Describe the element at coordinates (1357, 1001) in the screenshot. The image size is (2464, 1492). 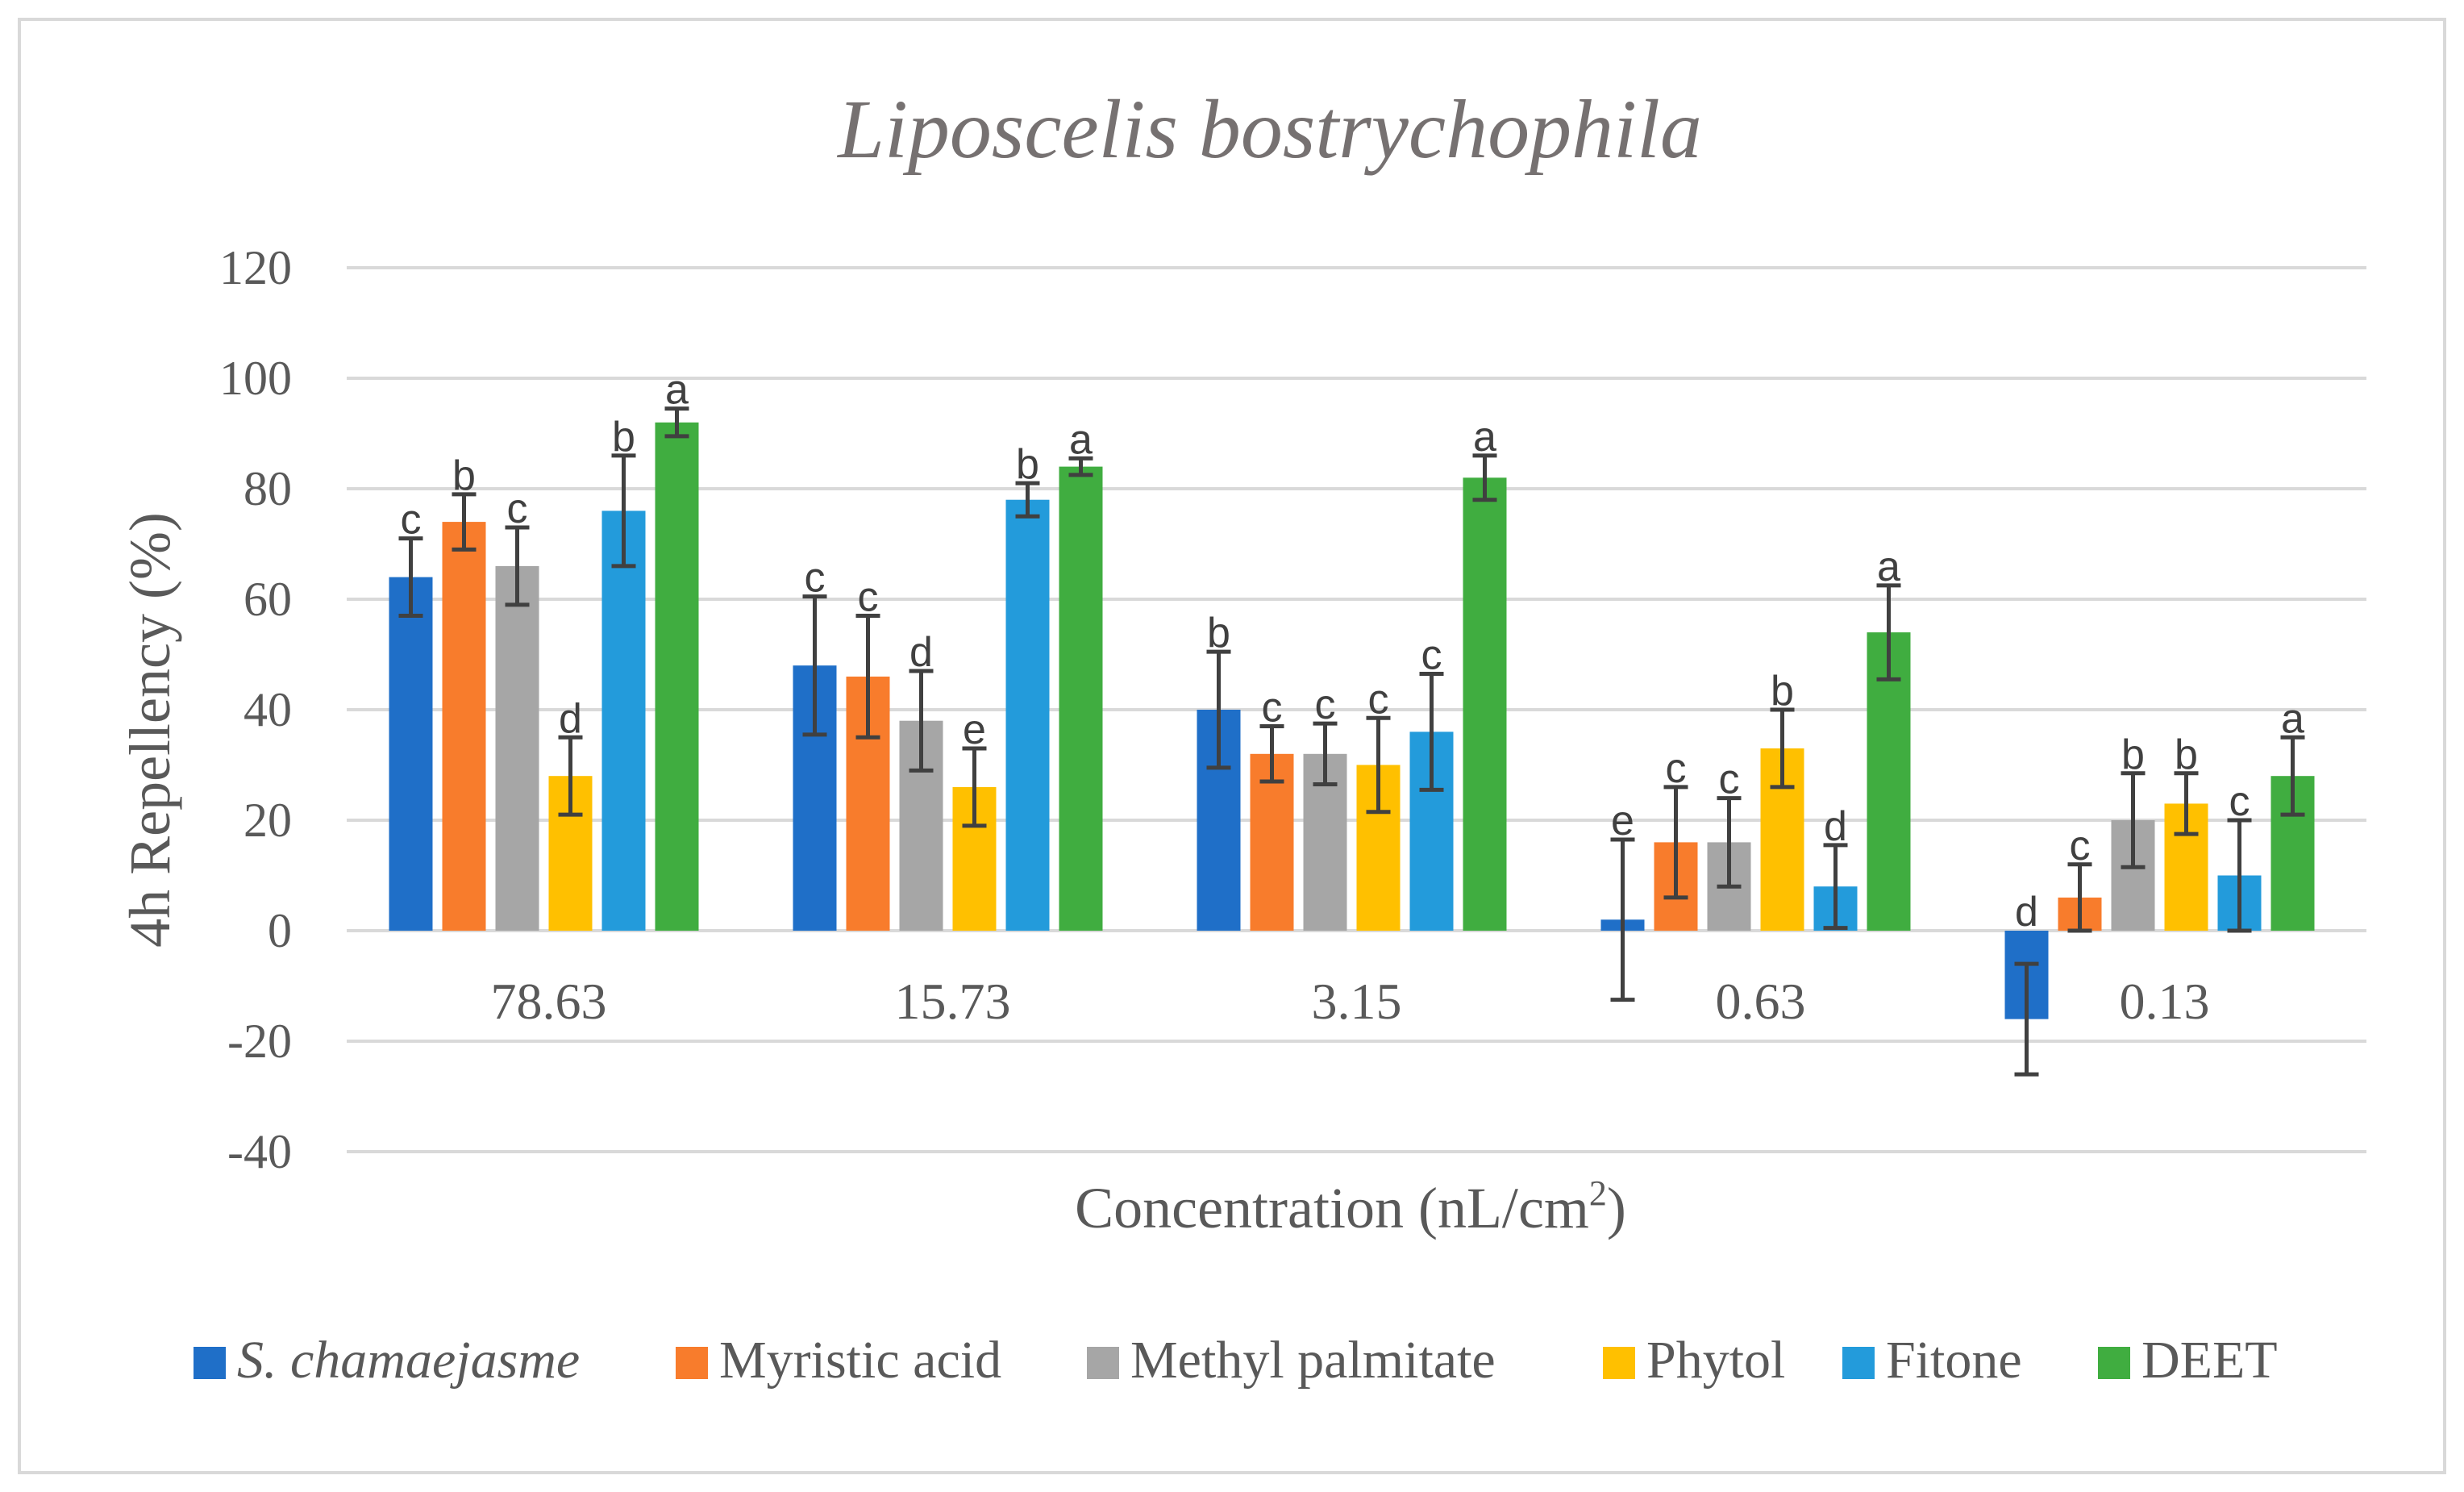
I see `category-label: 3.15` at that location.